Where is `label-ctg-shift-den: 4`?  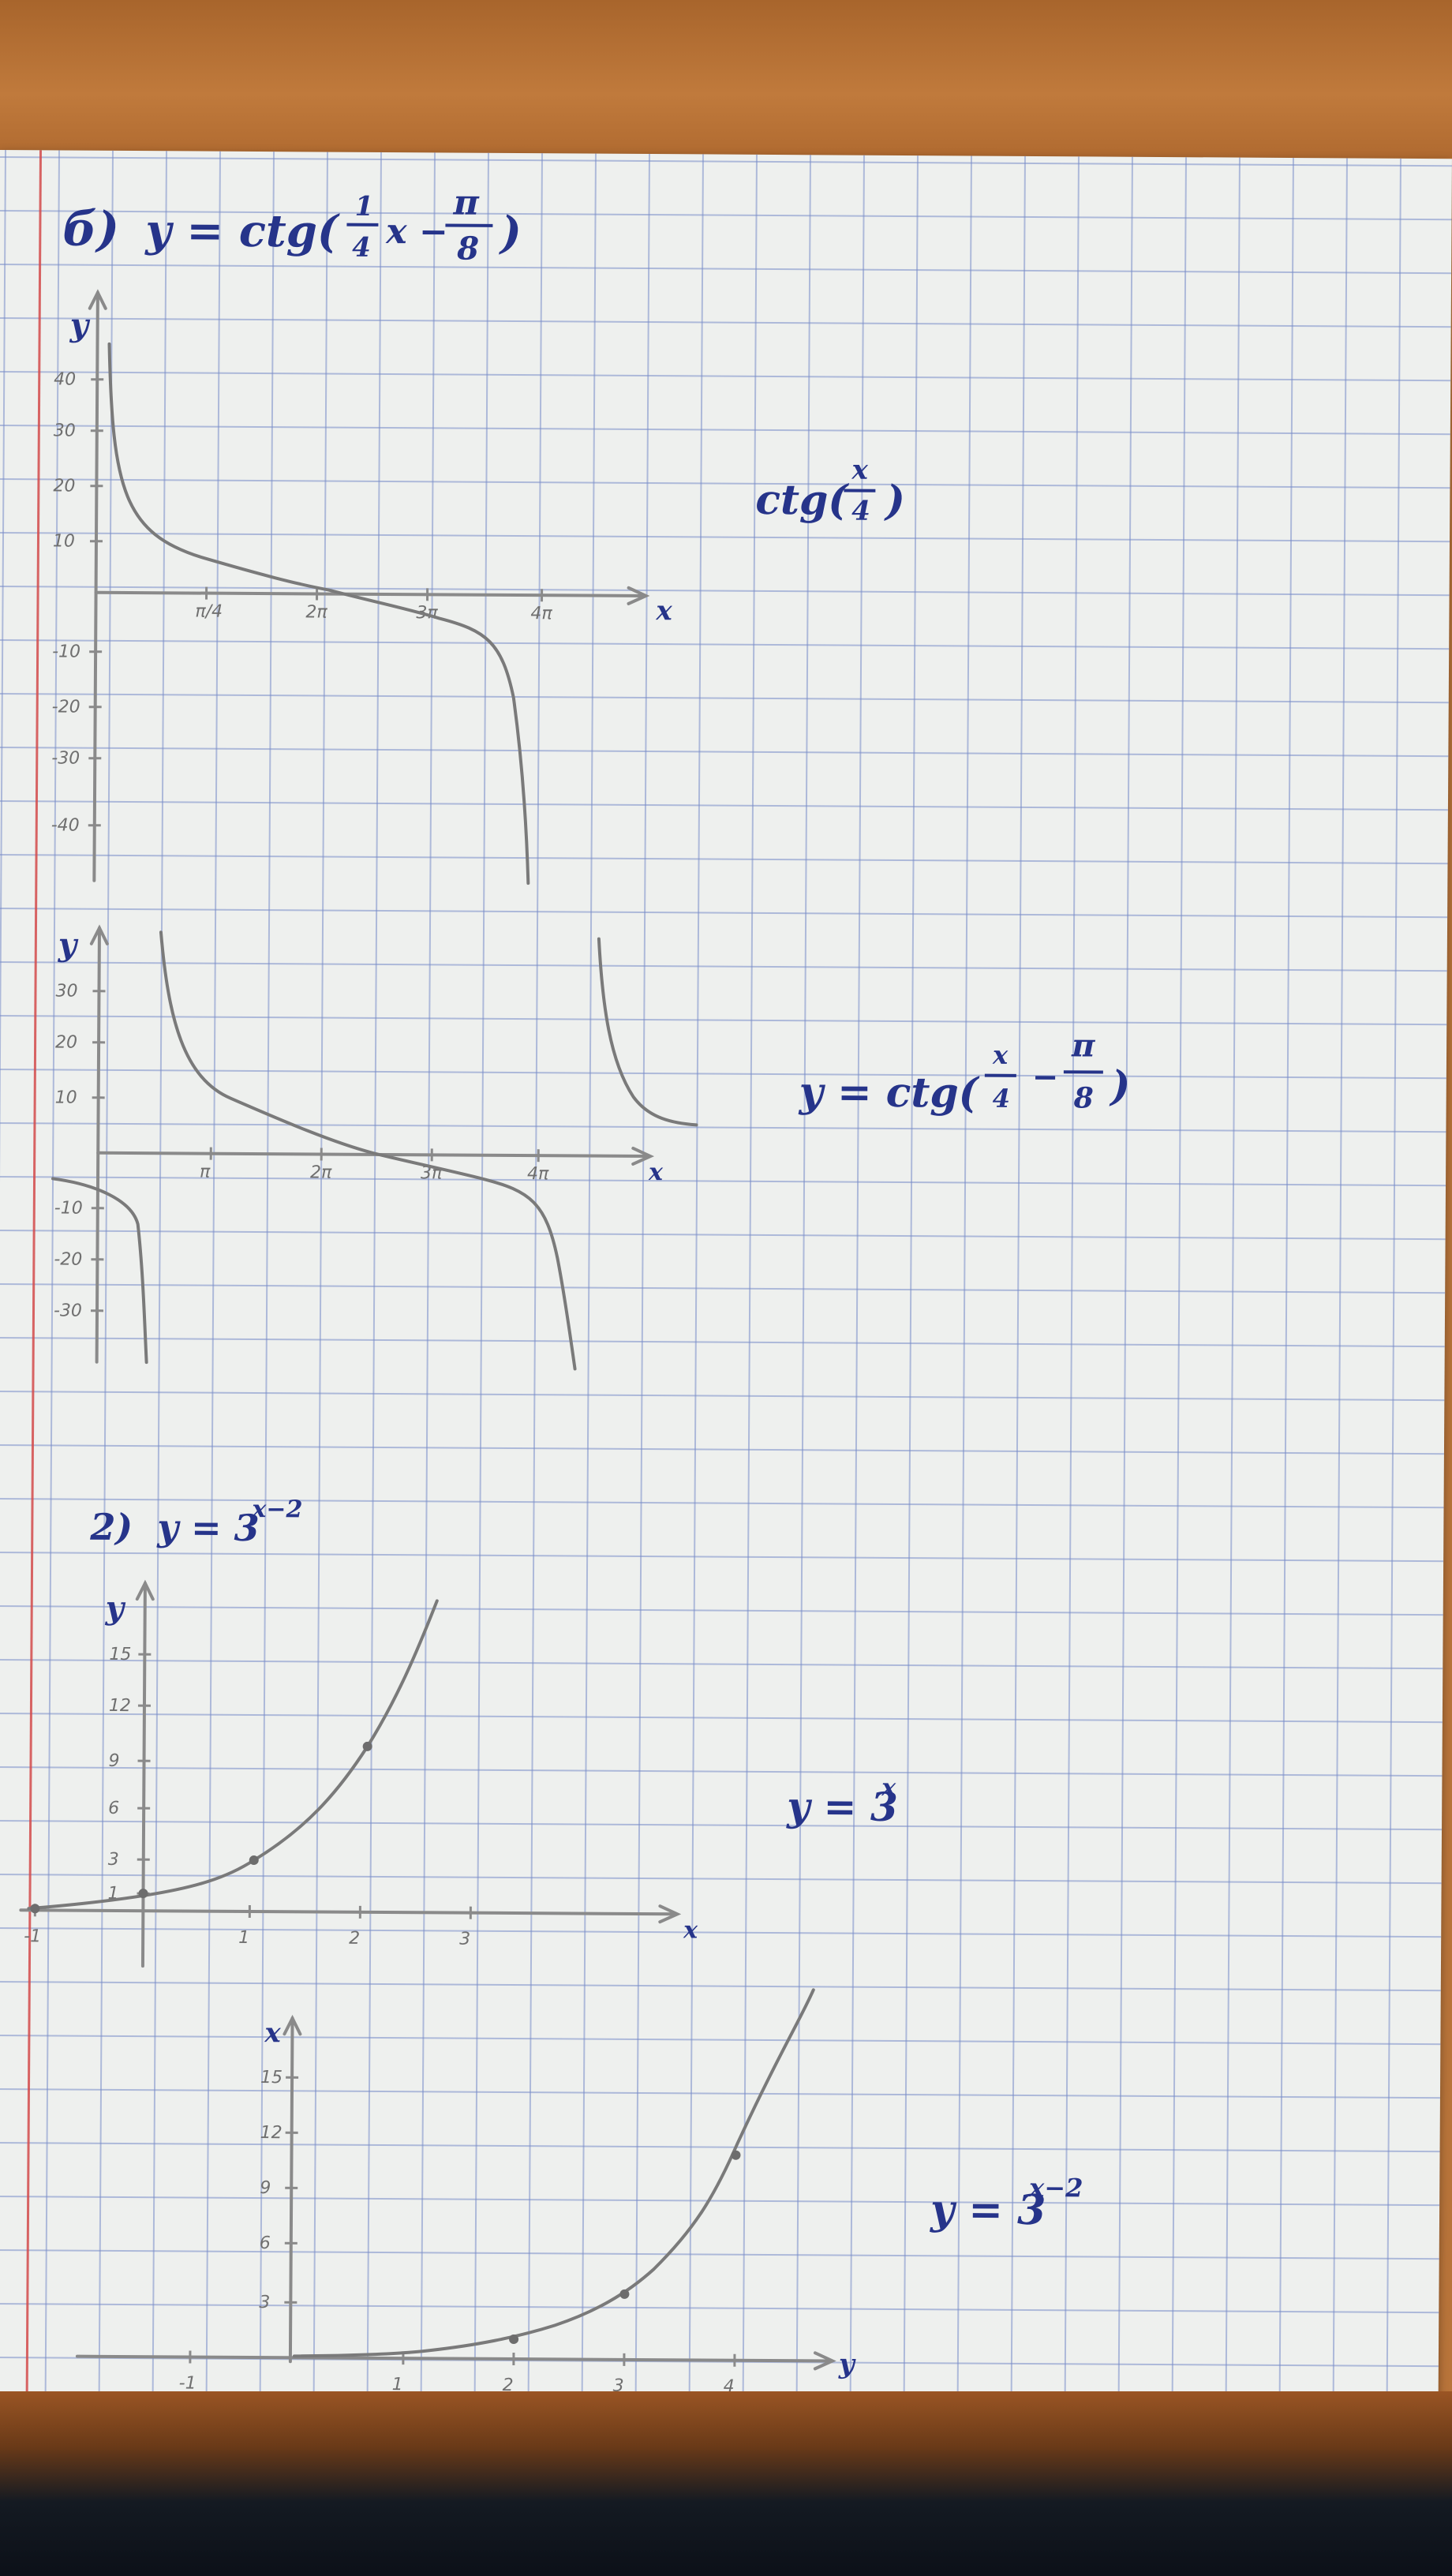
label-ctg-shift-den: 4 is located at coordinates (1001, 1099).